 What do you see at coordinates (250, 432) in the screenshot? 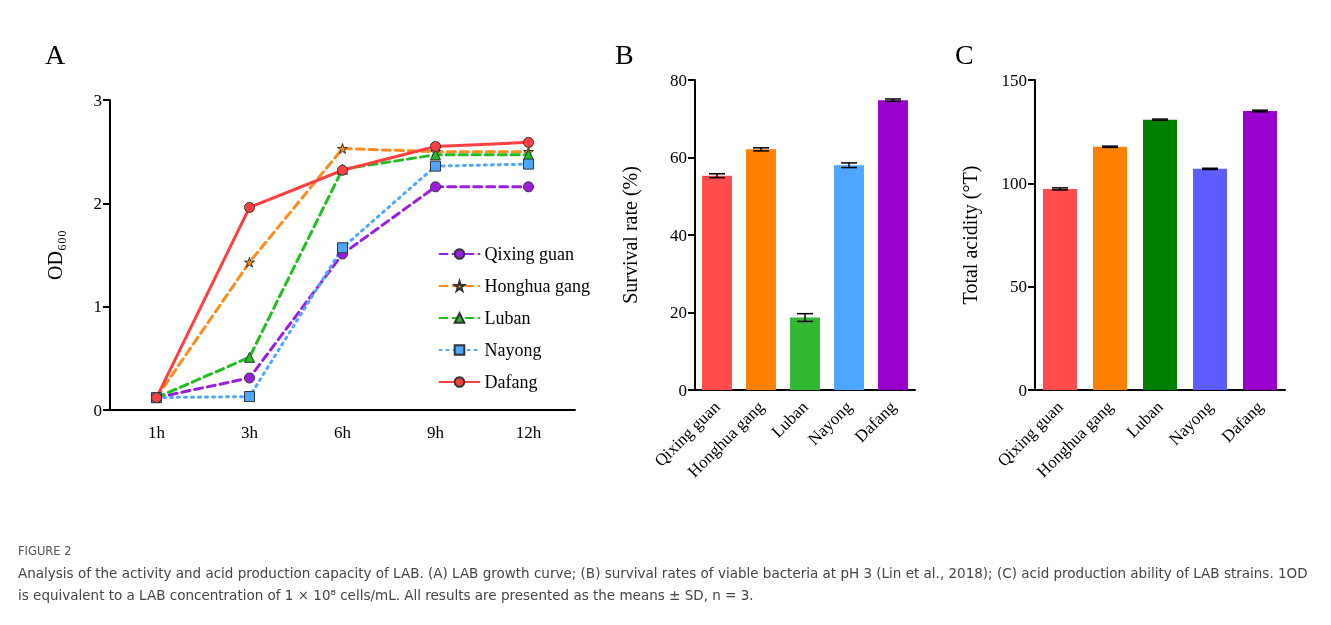
I see `x-tick-label: 3h` at bounding box center [250, 432].